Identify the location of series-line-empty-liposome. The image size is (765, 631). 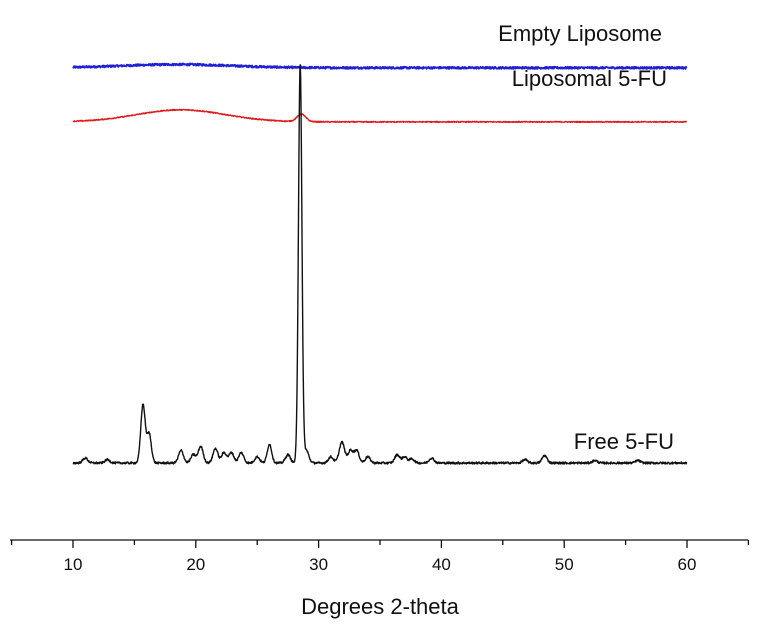
(380, 66).